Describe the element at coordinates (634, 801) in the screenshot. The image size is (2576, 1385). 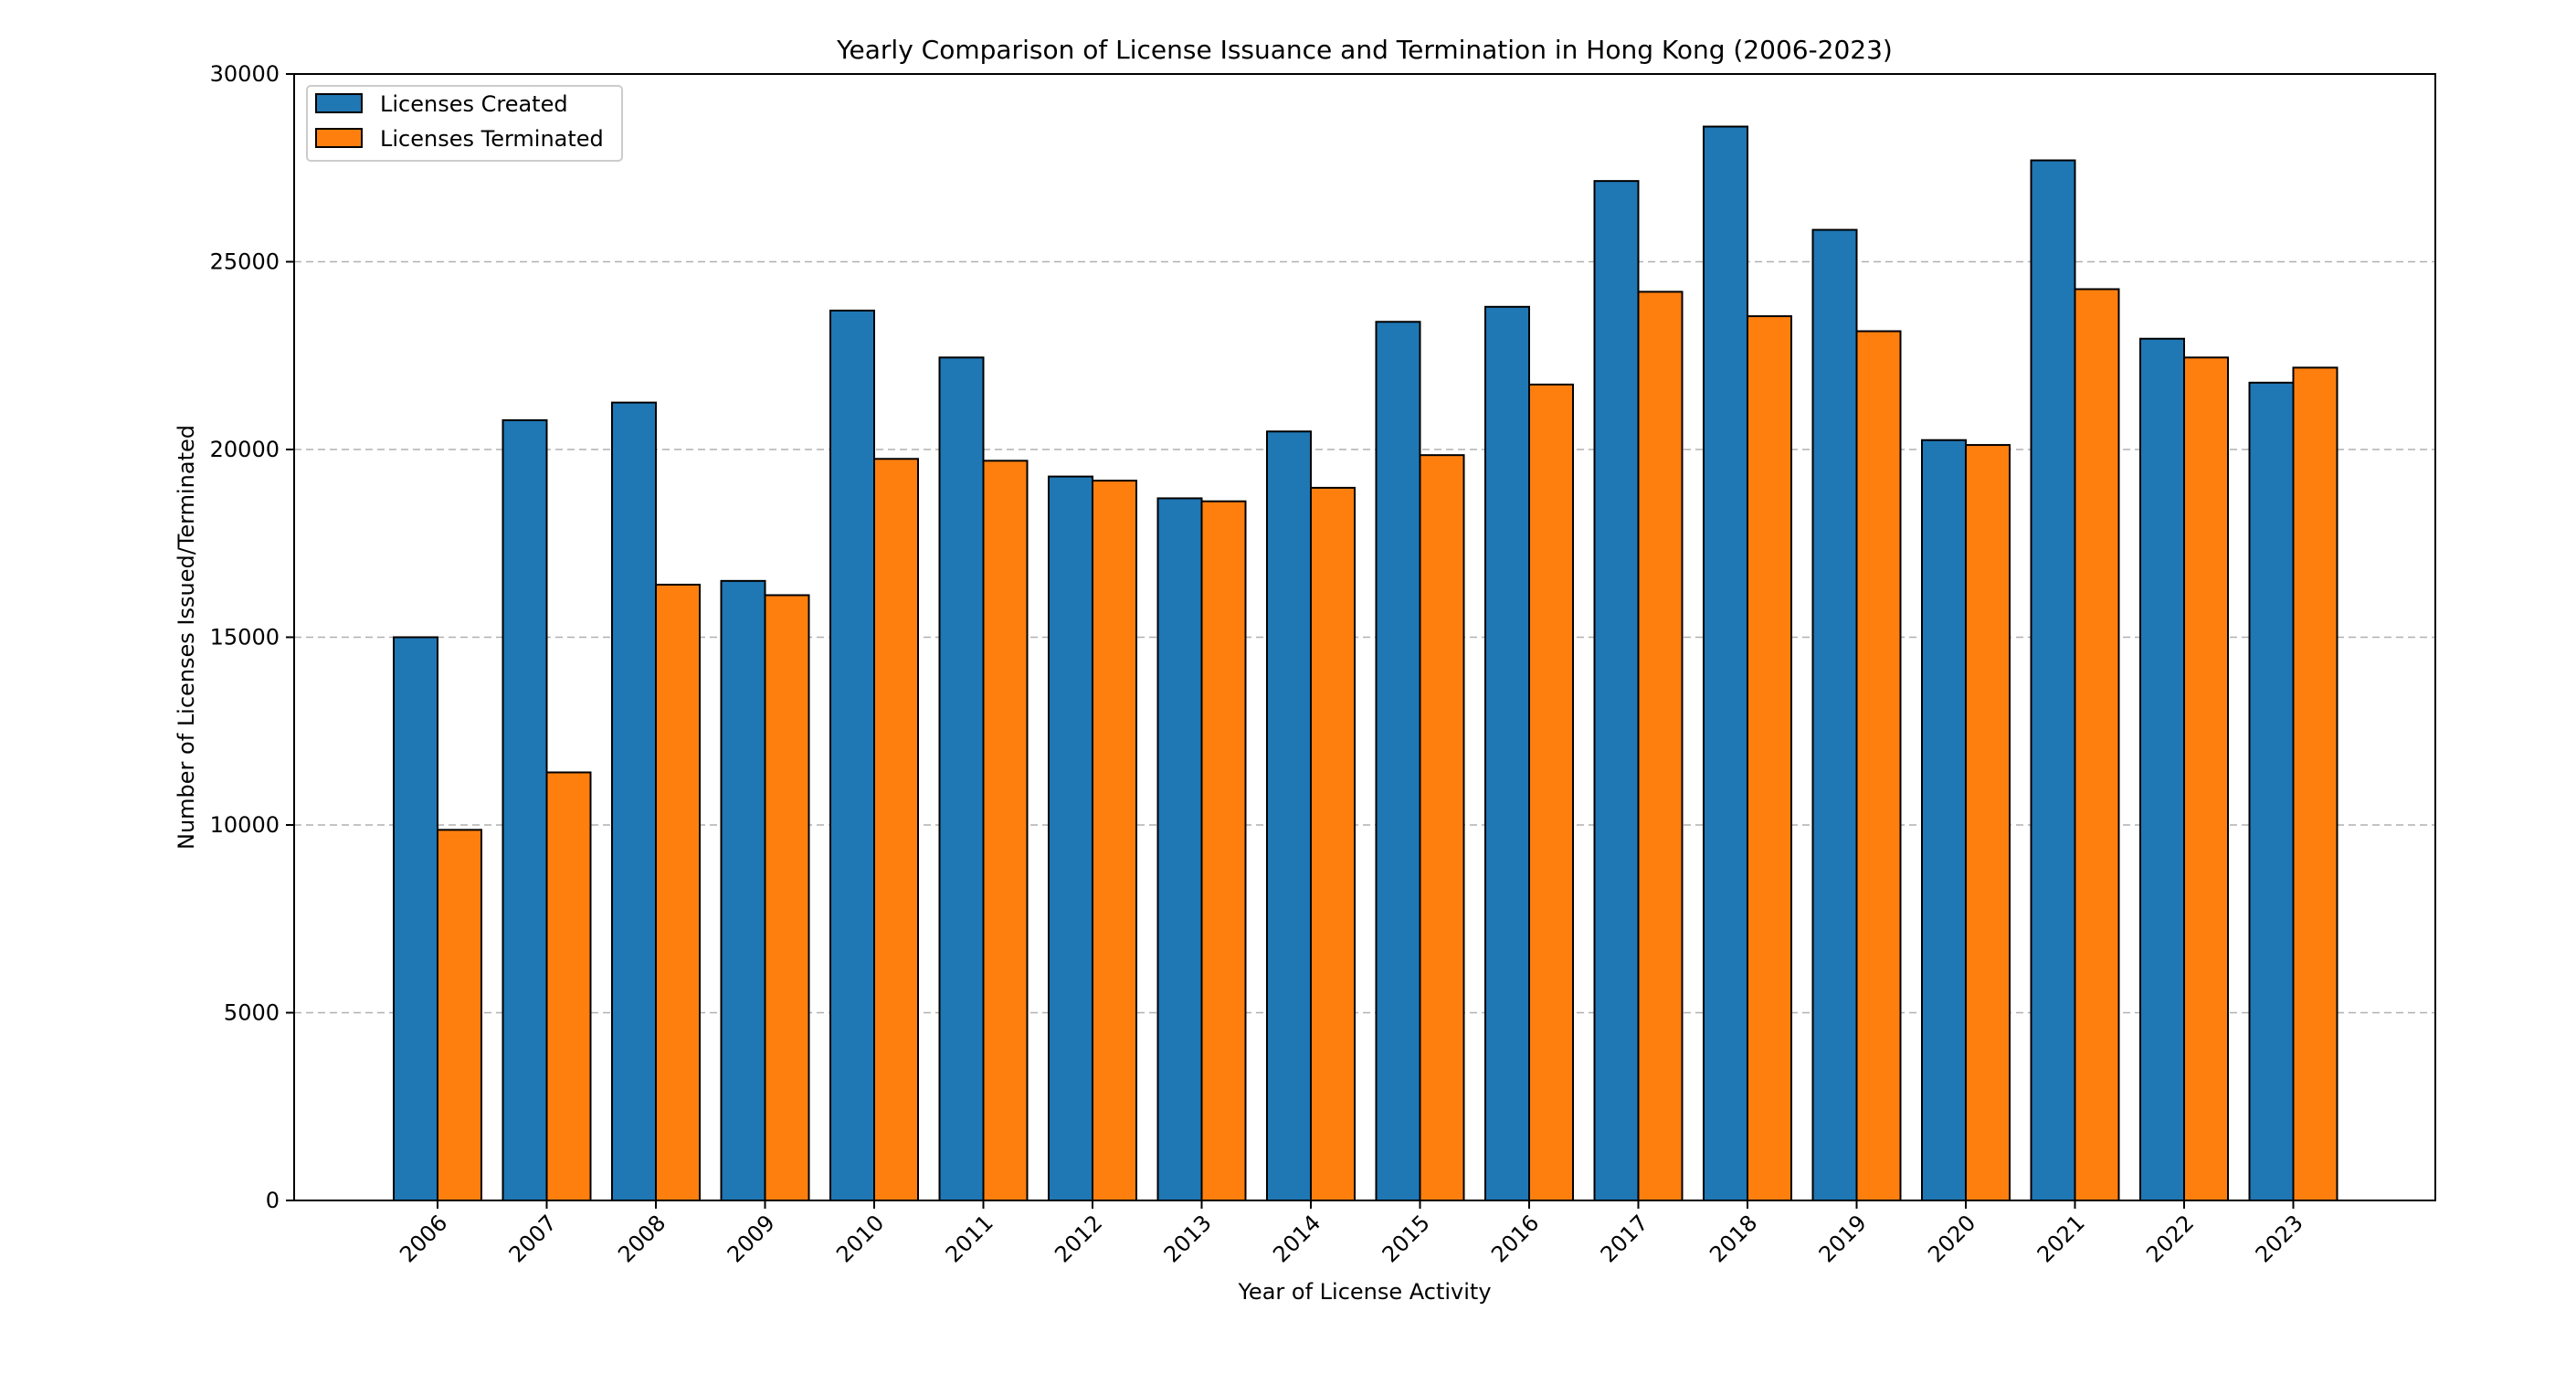
I see `bar-created-2008` at that location.